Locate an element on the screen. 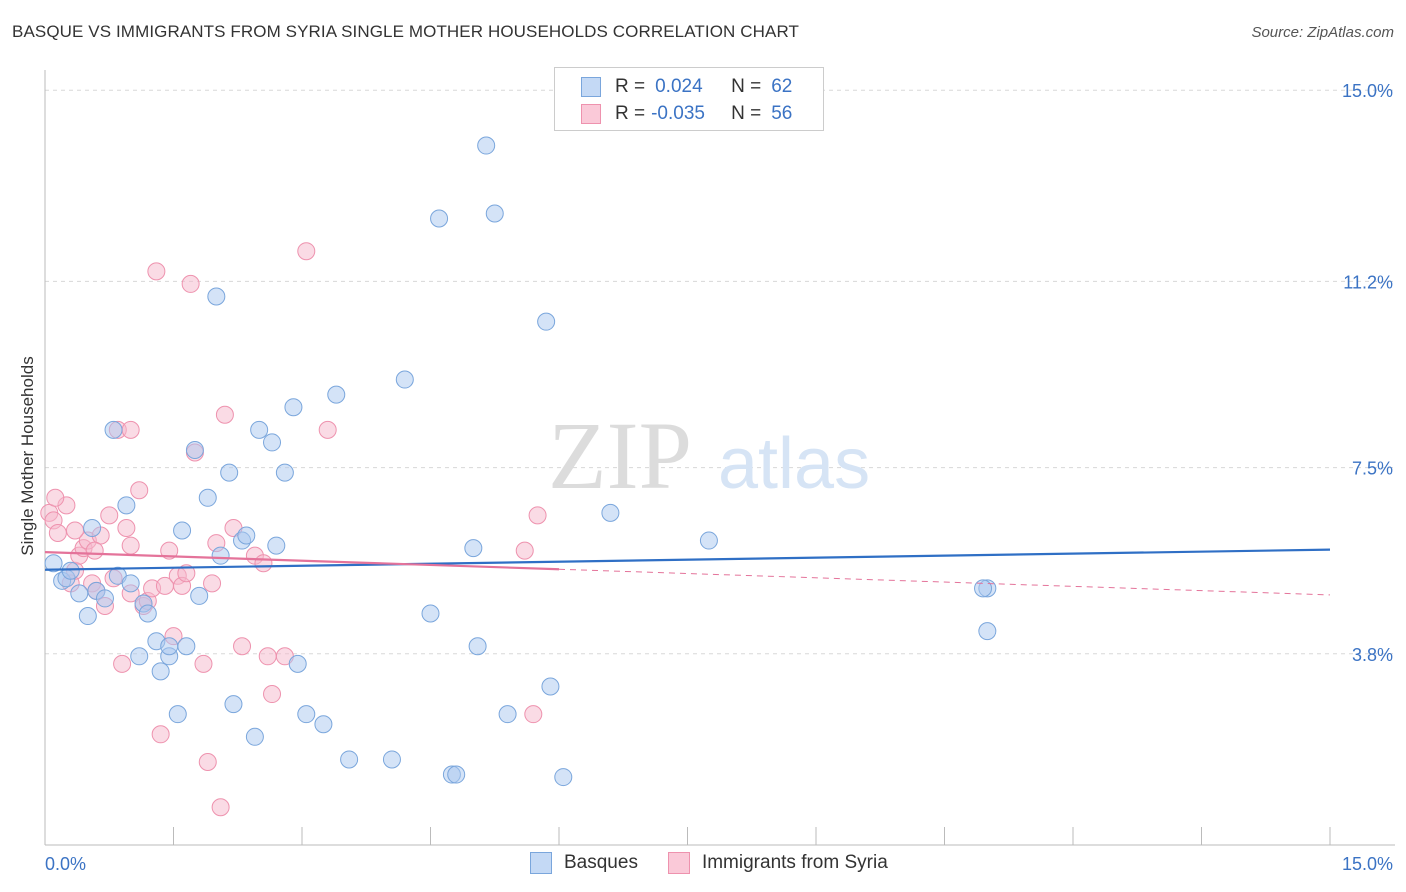  watermark-zip: ZIP is located at coordinates (620, 455).